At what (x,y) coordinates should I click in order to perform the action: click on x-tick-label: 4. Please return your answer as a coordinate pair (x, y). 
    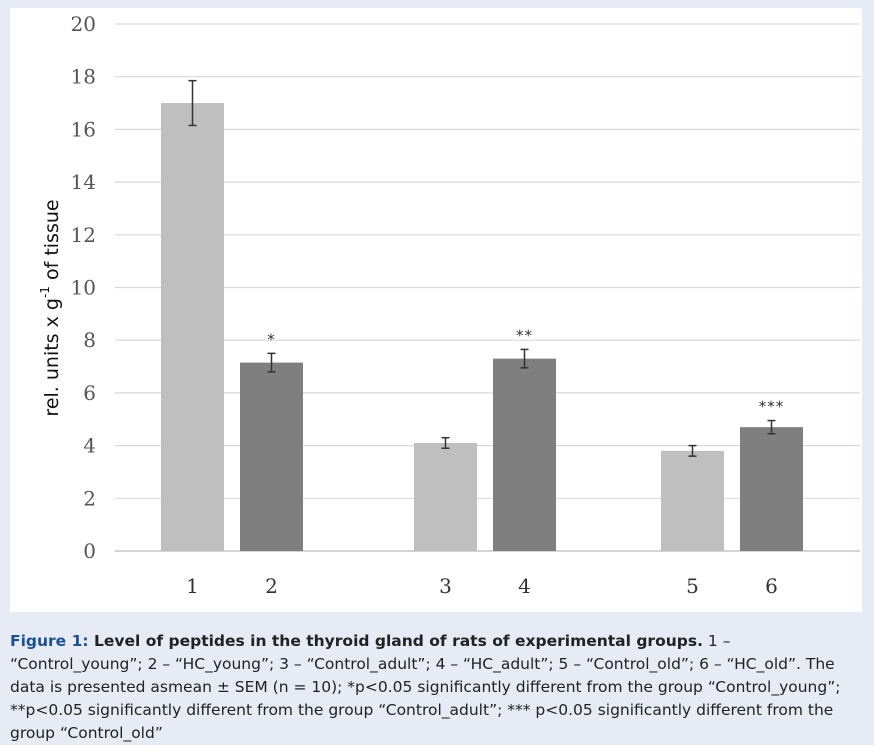
    Looking at the image, I should click on (524, 586).